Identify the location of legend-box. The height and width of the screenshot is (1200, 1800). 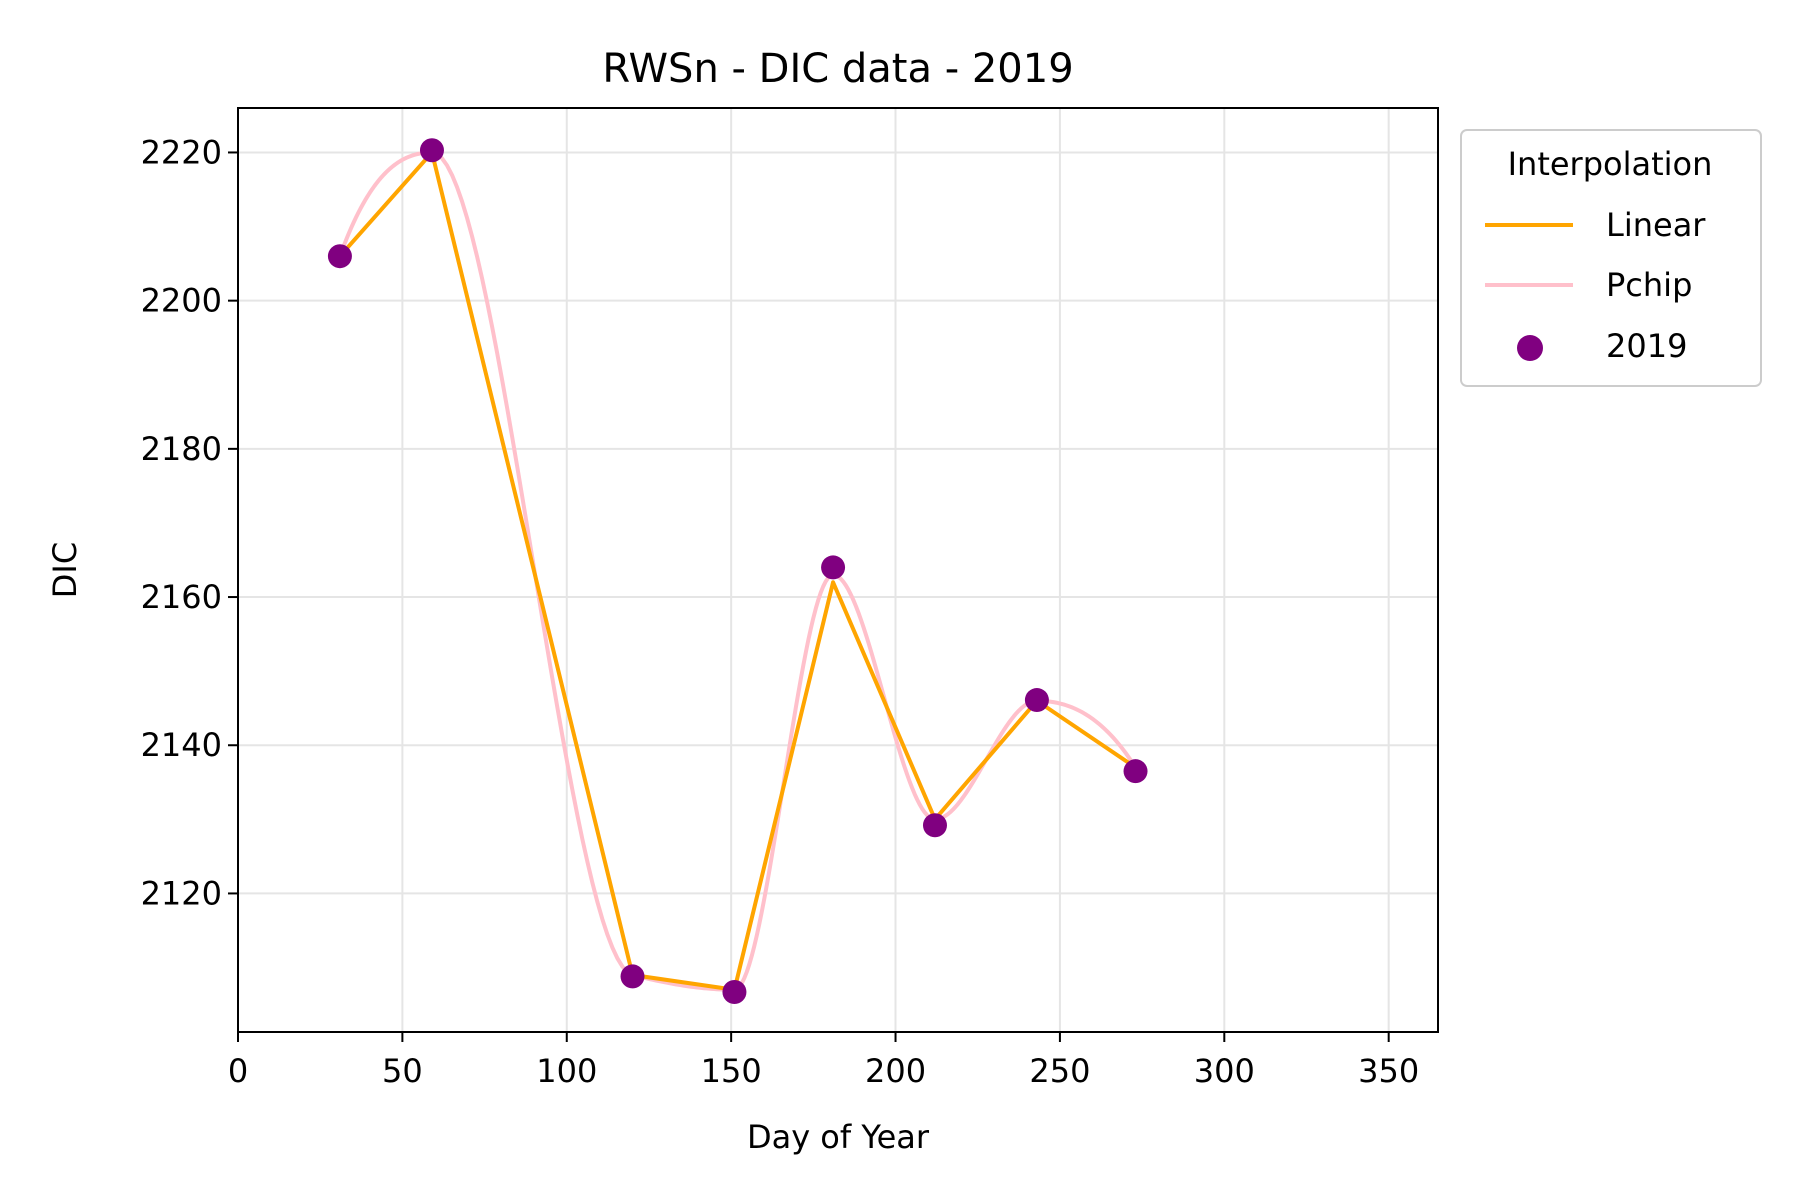
(1611, 258).